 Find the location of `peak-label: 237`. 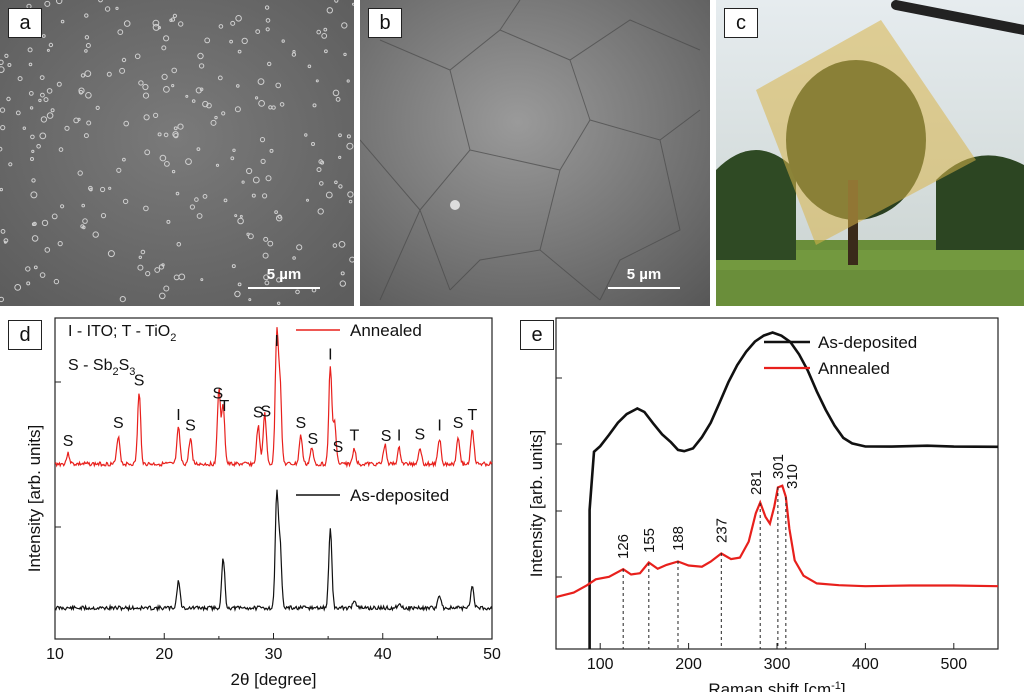

peak-label: 237 is located at coordinates (721, 530).